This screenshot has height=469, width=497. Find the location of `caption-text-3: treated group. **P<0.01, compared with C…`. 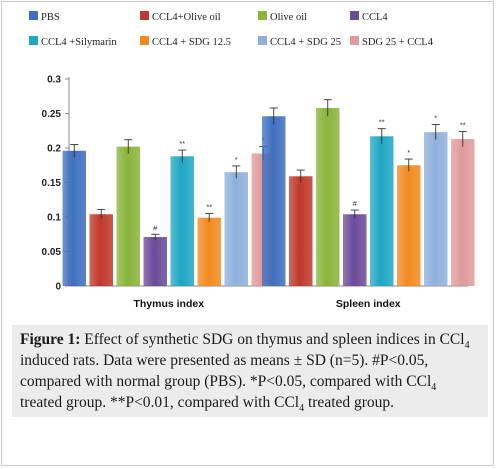

caption-text-3: treated group. **P<0.01, compared with C… is located at coordinates (160, 402).